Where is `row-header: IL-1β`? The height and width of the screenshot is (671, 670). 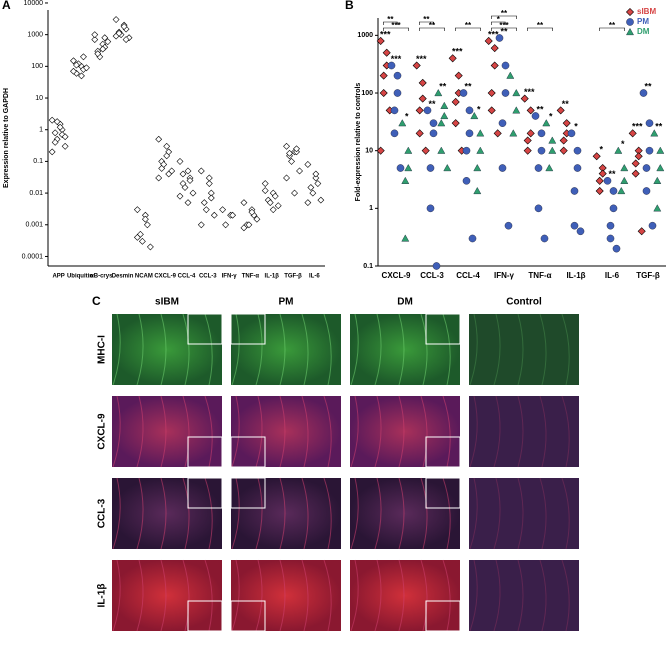
row-header: IL-1β is located at coordinates (102, 596).